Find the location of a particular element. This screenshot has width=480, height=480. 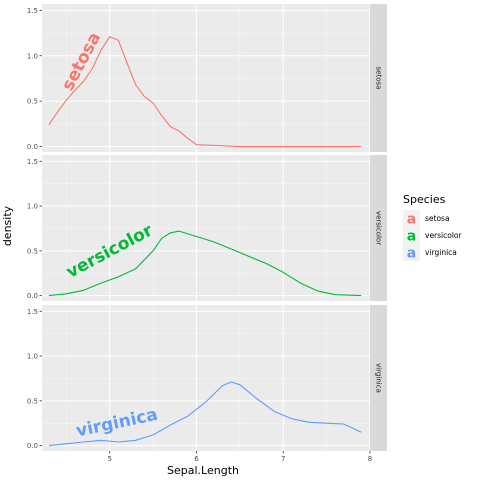

legend-item-versicolor: a versicolor is located at coordinates (433, 236).